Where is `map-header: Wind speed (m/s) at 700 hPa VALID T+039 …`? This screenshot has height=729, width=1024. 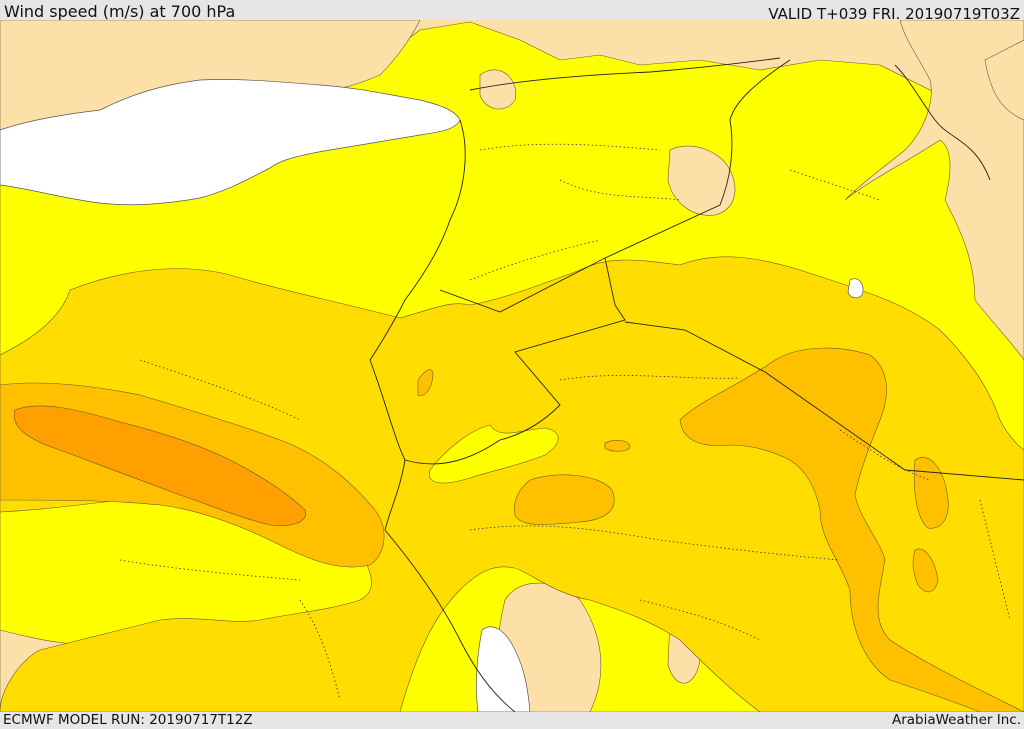 map-header: Wind speed (m/s) at 700 hPa VALID T+039 … is located at coordinates (512, 11).